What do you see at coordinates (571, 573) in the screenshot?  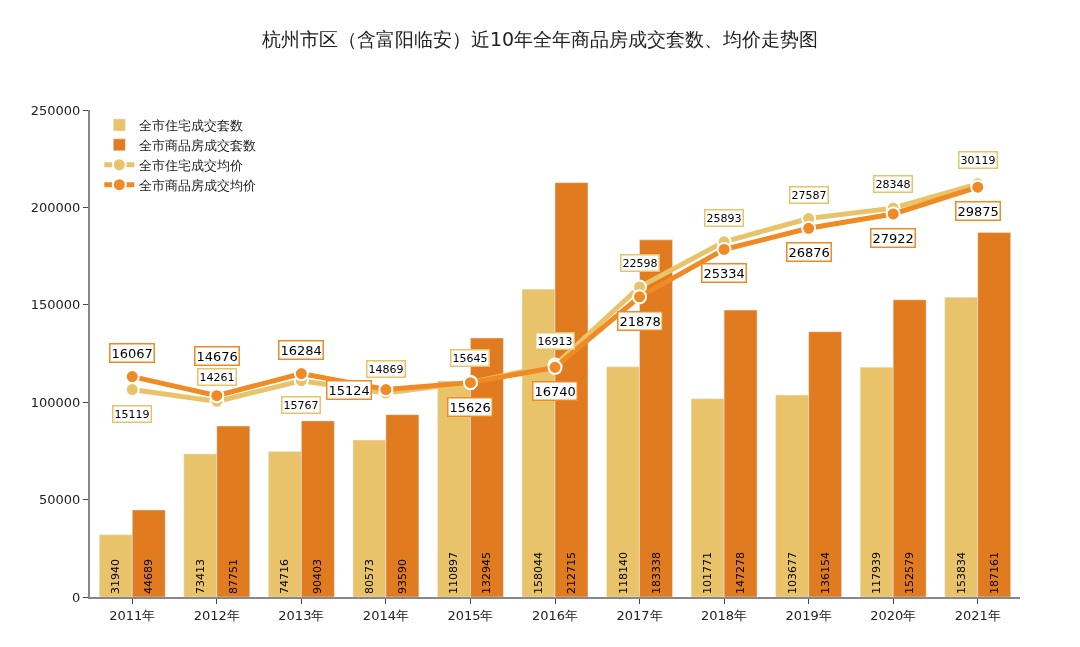 I see `data-label: 212715` at bounding box center [571, 573].